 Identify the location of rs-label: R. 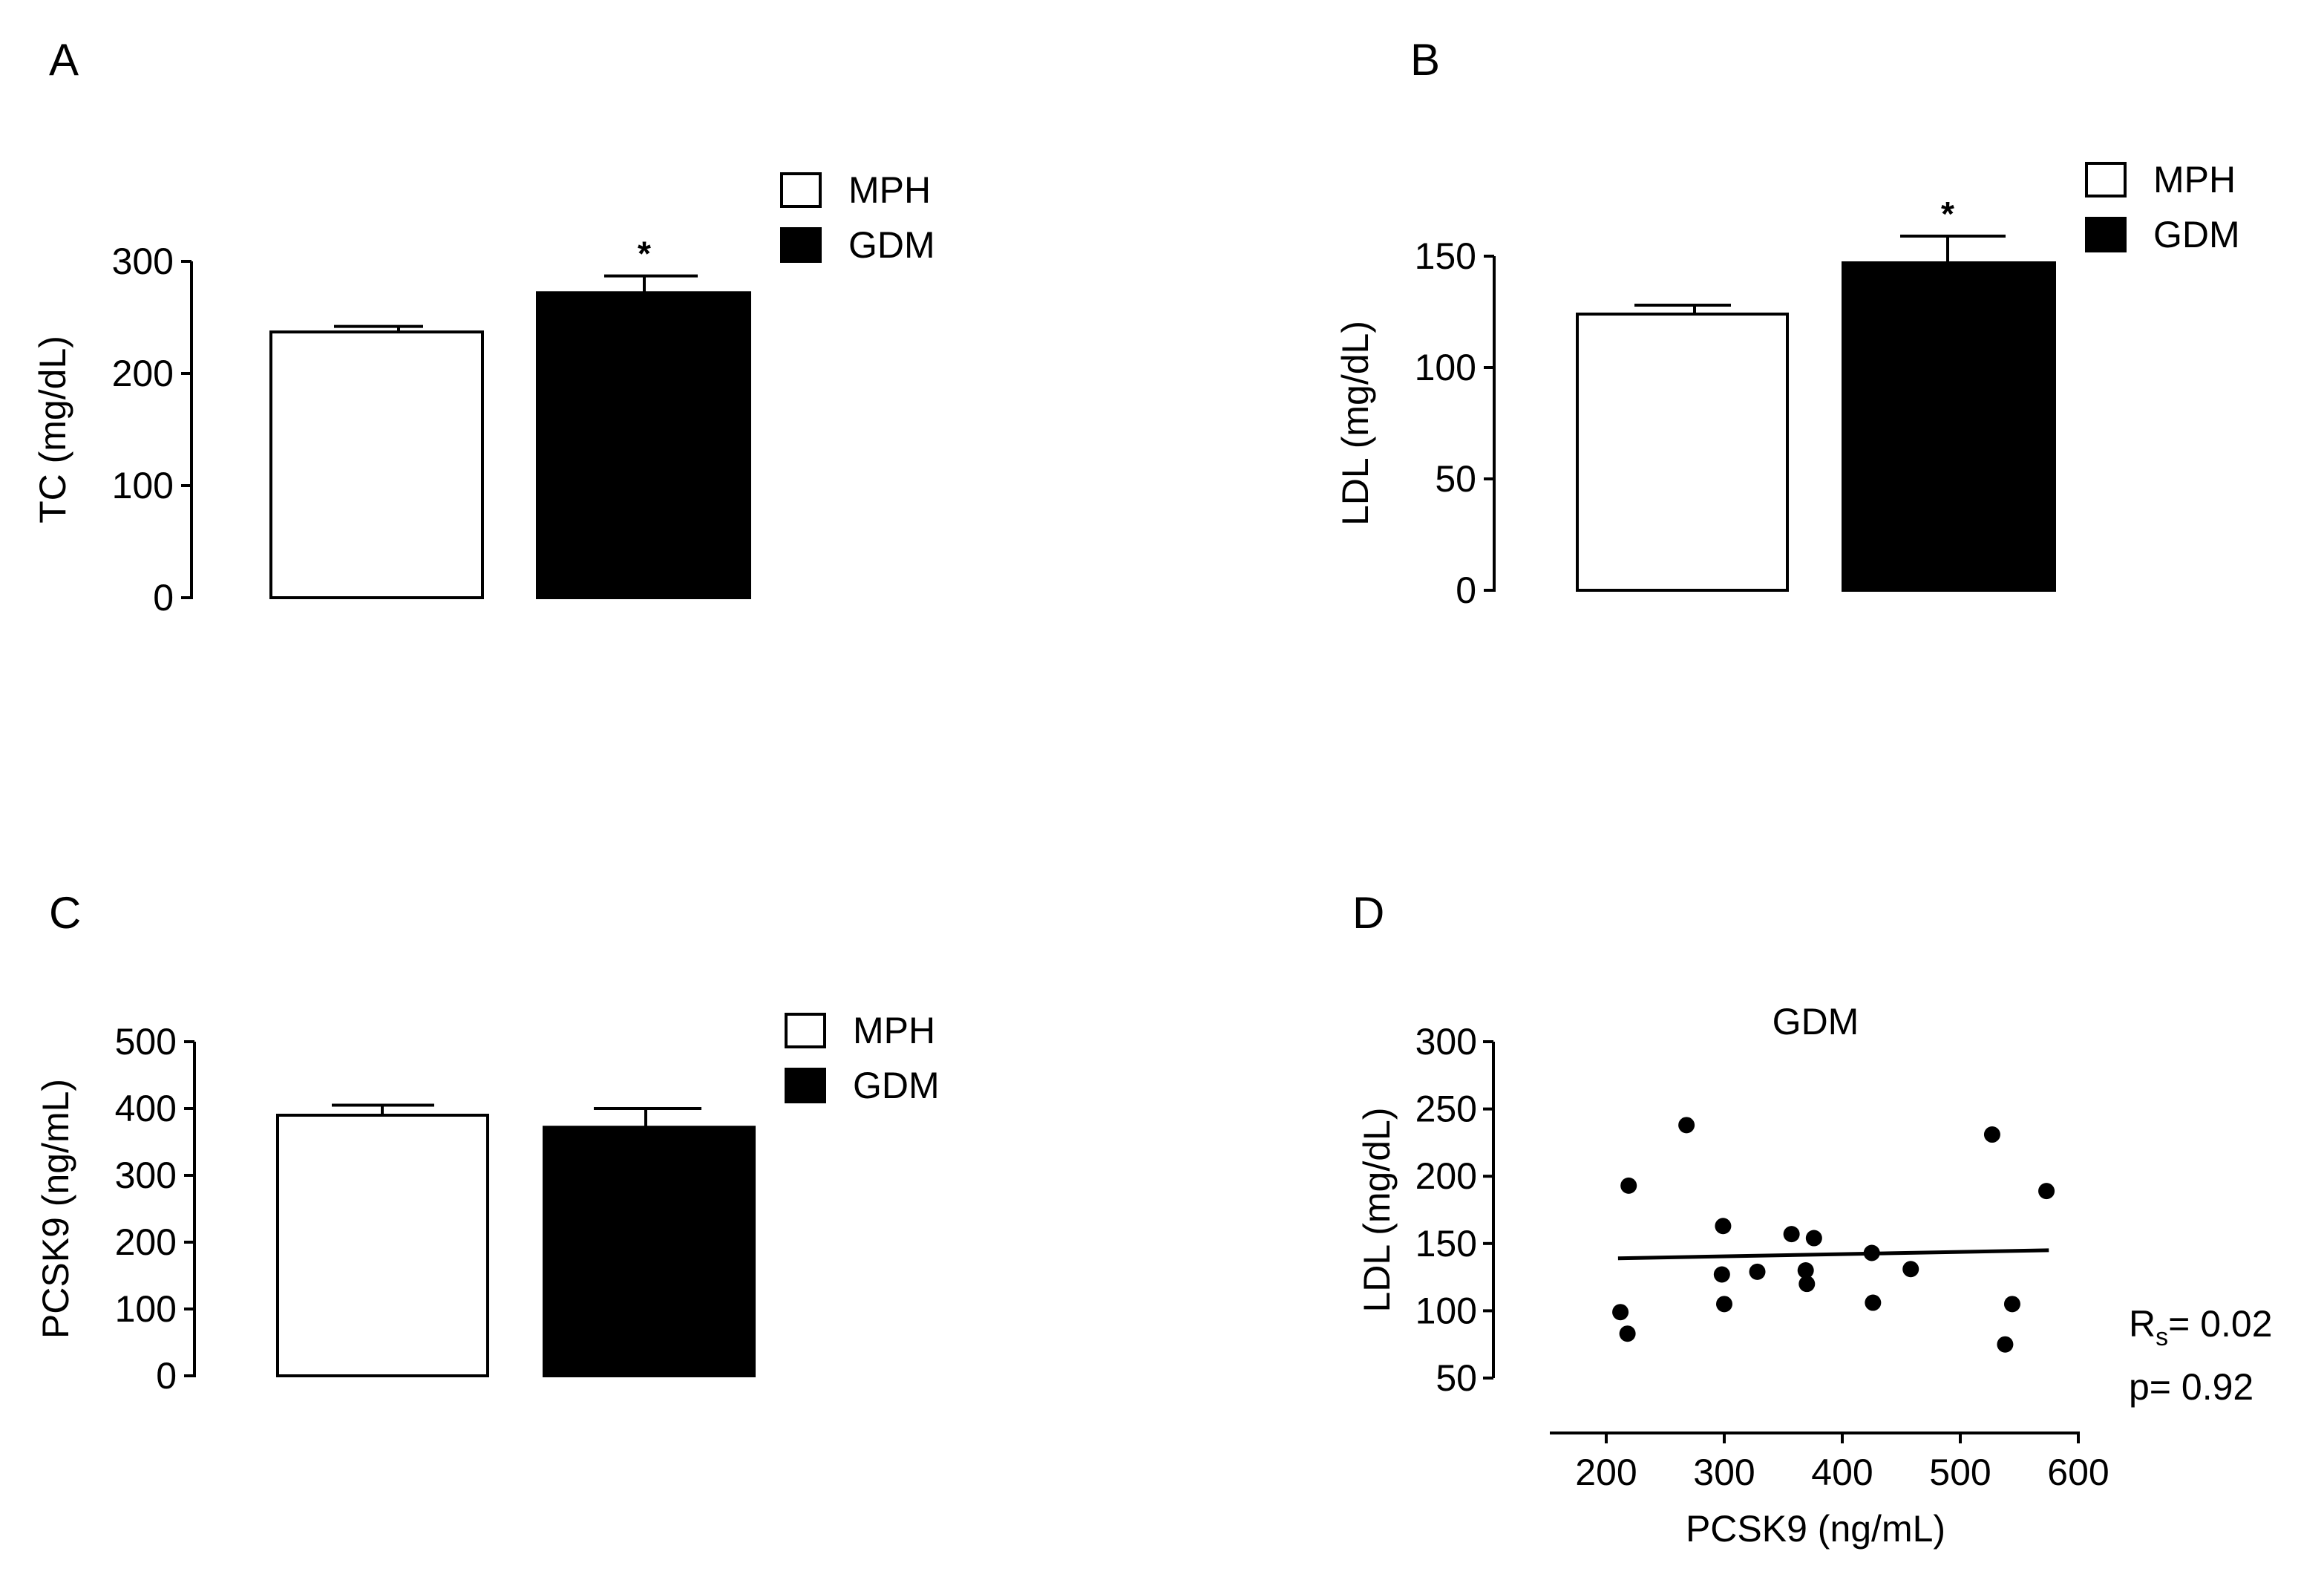
(2142, 1324).